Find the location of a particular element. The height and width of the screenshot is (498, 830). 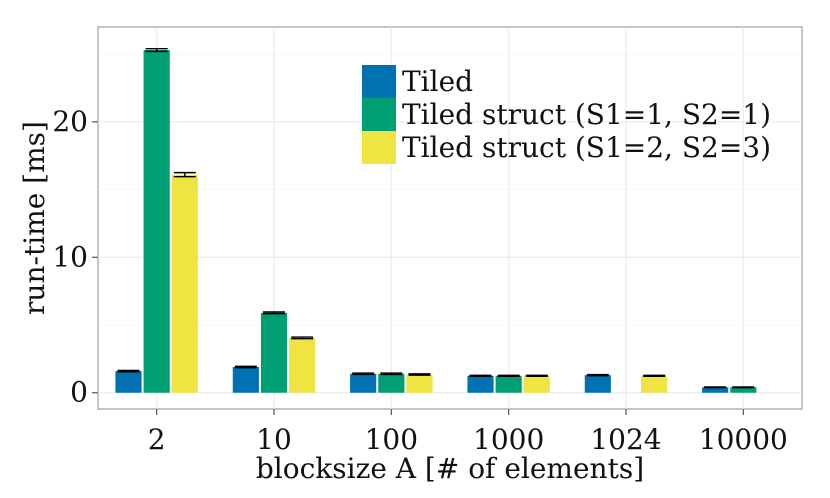

x-axis-label: blocksize A [# of elements] is located at coordinates (450, 468).